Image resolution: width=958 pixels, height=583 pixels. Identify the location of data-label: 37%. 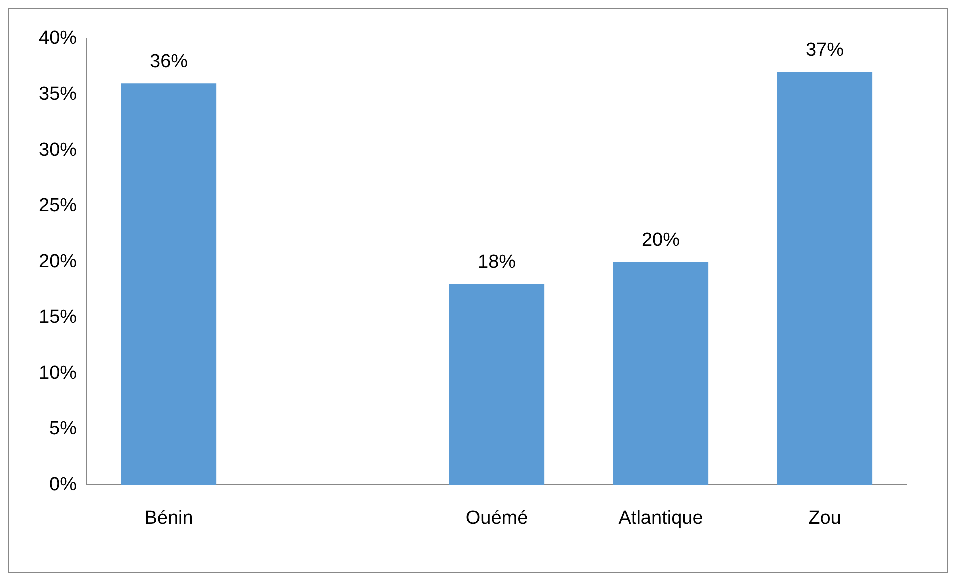
(825, 51).